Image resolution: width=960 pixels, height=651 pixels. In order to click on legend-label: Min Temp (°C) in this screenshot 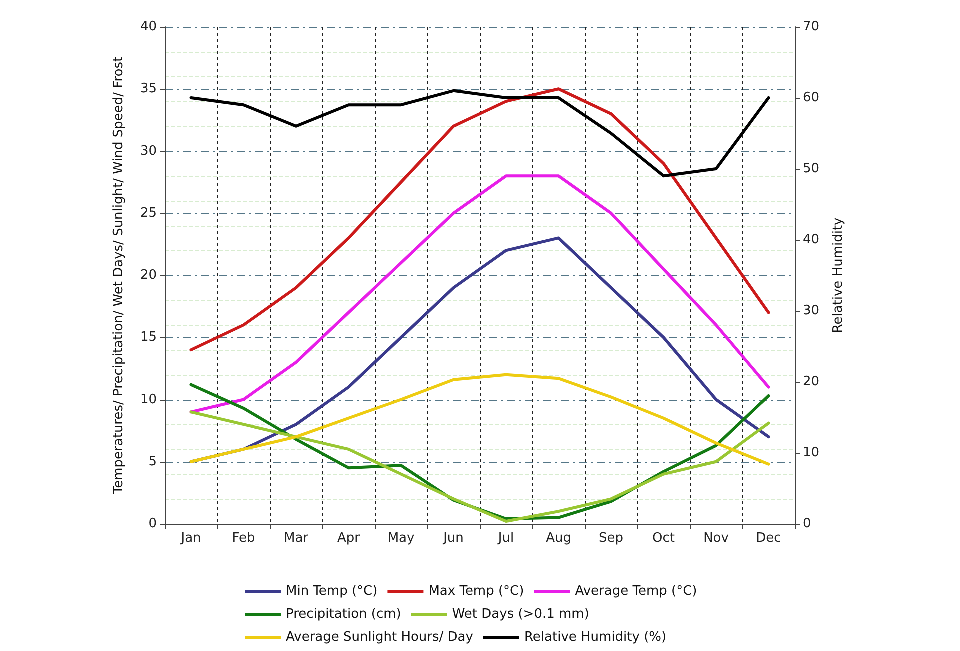, I will do `click(332, 591)`.